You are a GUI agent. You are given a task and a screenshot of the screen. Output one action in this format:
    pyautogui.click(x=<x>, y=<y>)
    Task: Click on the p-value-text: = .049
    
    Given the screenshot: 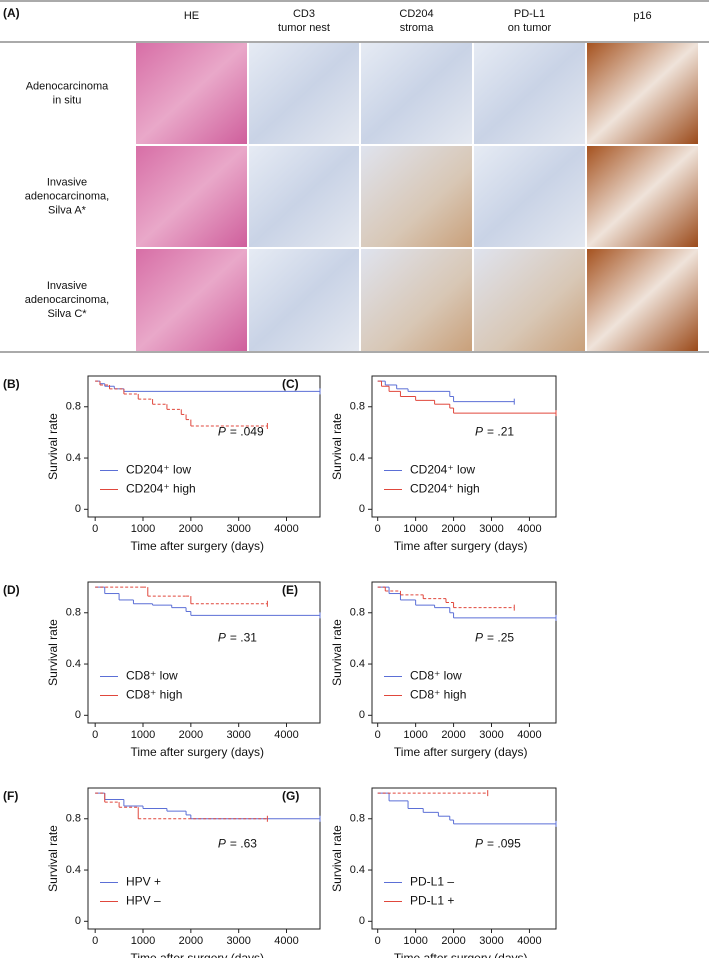 What is the action you would take?
    pyautogui.click(x=247, y=432)
    